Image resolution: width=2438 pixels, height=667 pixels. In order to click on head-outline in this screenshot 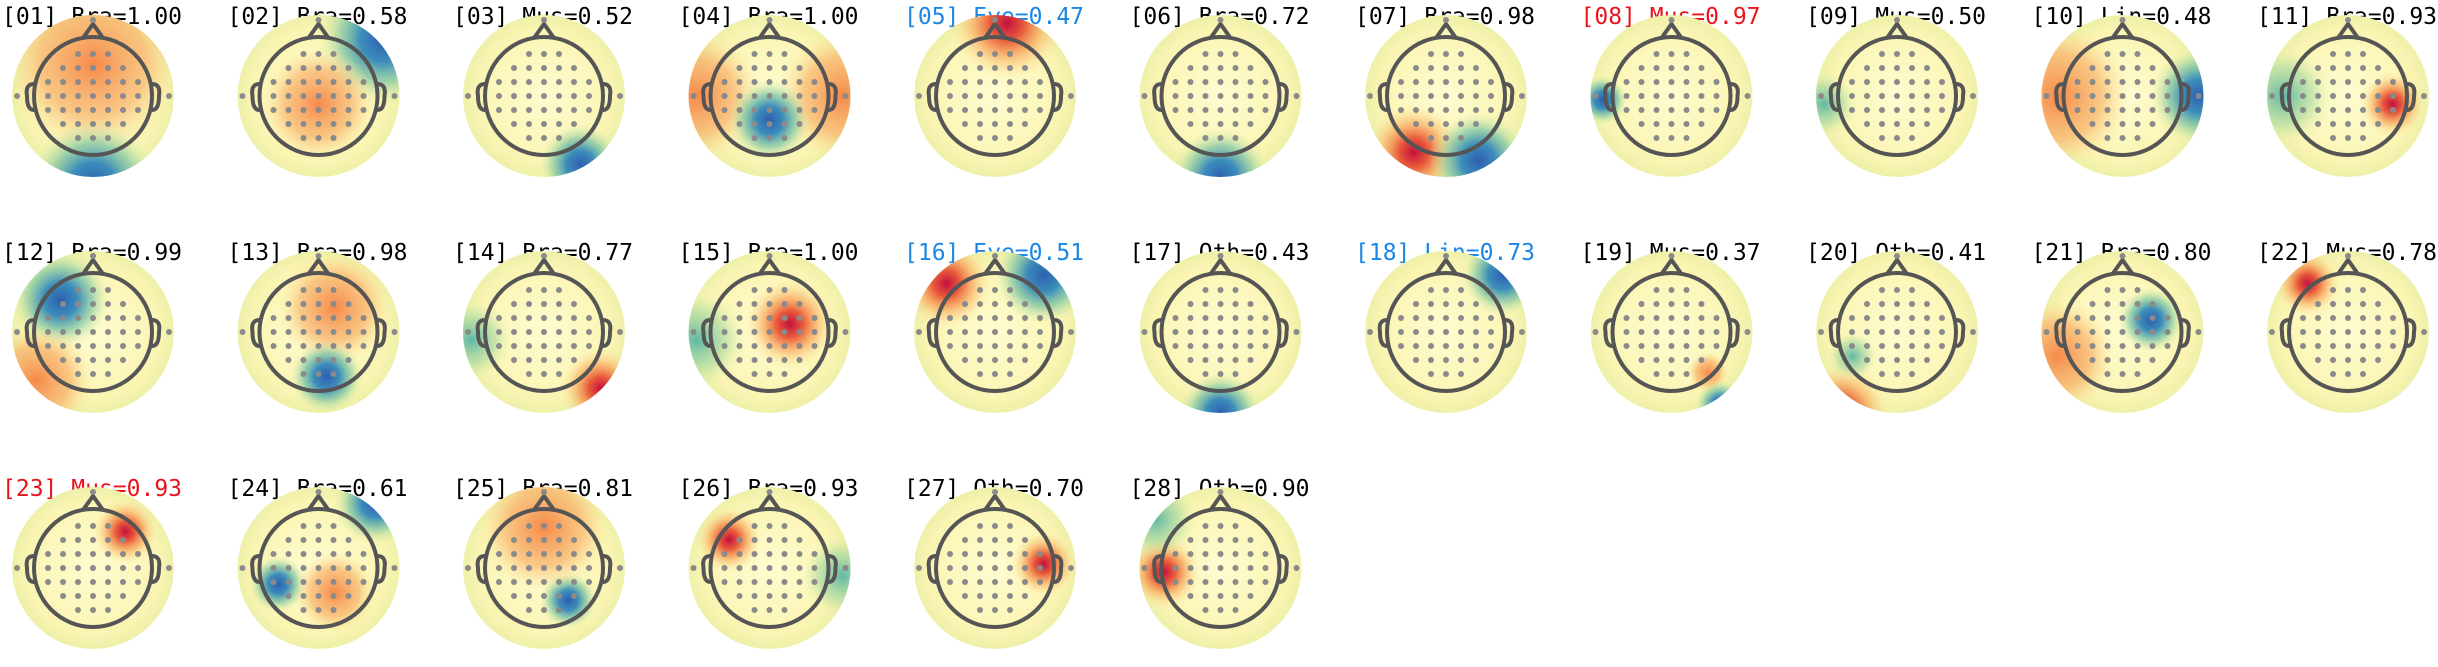, I will do `click(1220, 332)`.